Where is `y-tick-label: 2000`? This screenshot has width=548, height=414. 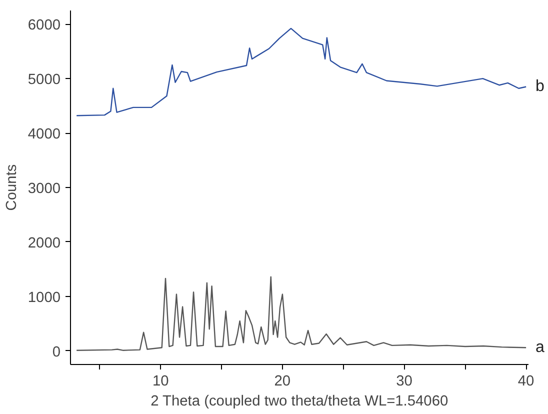 y-tick-label: 2000 is located at coordinates (44, 243).